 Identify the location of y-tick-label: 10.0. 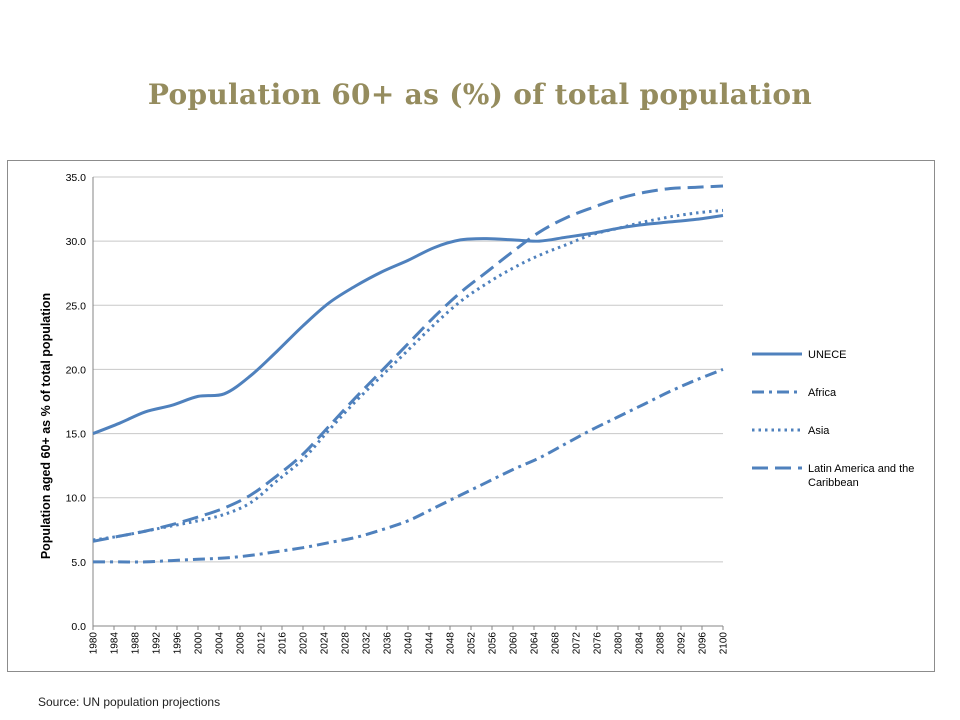
(76, 499).